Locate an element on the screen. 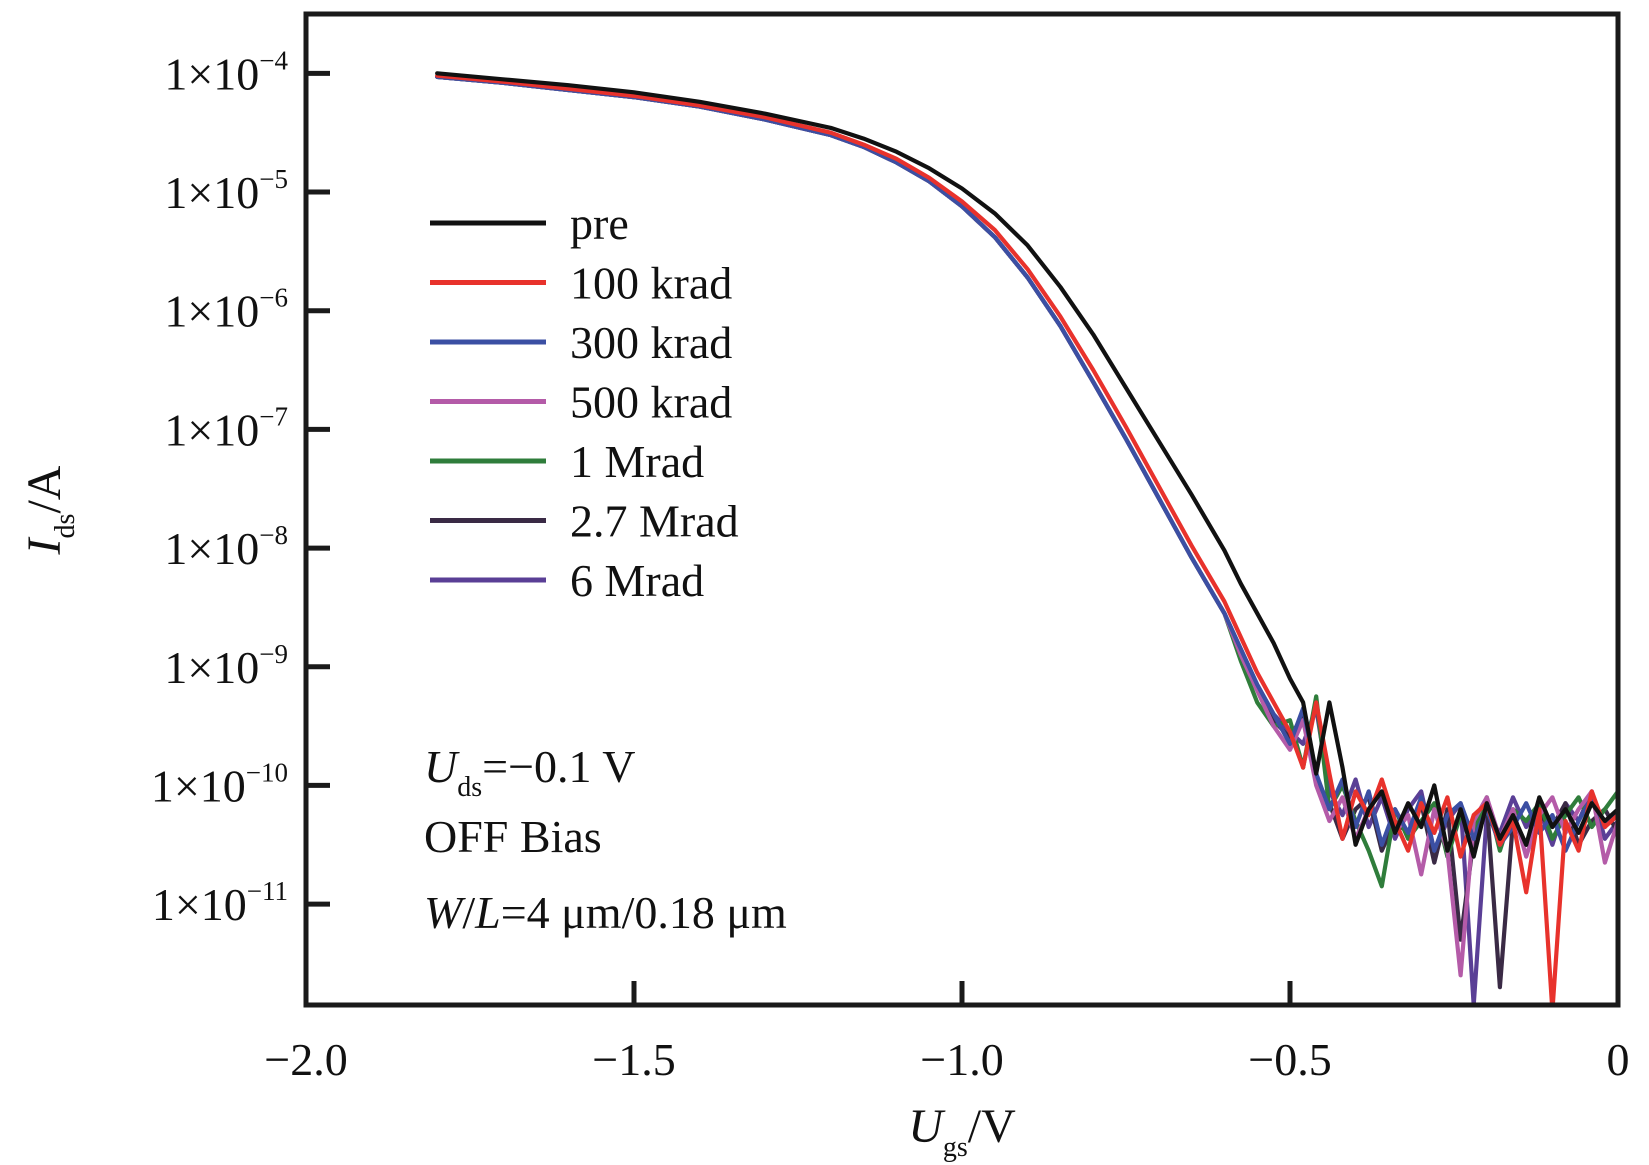 This screenshot has height=1165, width=1649. legend-label: 100 krad is located at coordinates (651, 283).